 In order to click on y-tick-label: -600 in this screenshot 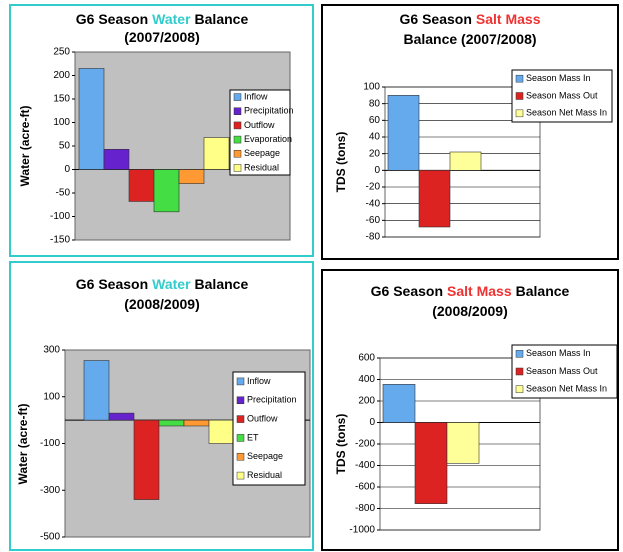, I will do `click(365, 487)`.